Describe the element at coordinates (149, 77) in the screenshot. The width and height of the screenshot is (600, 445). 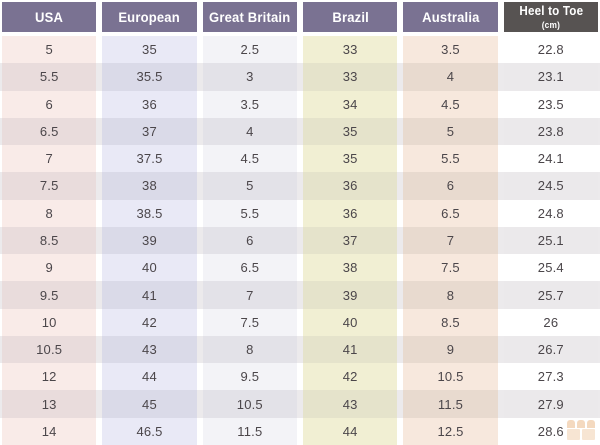
I see `table-cell-european: 35.5` at that location.